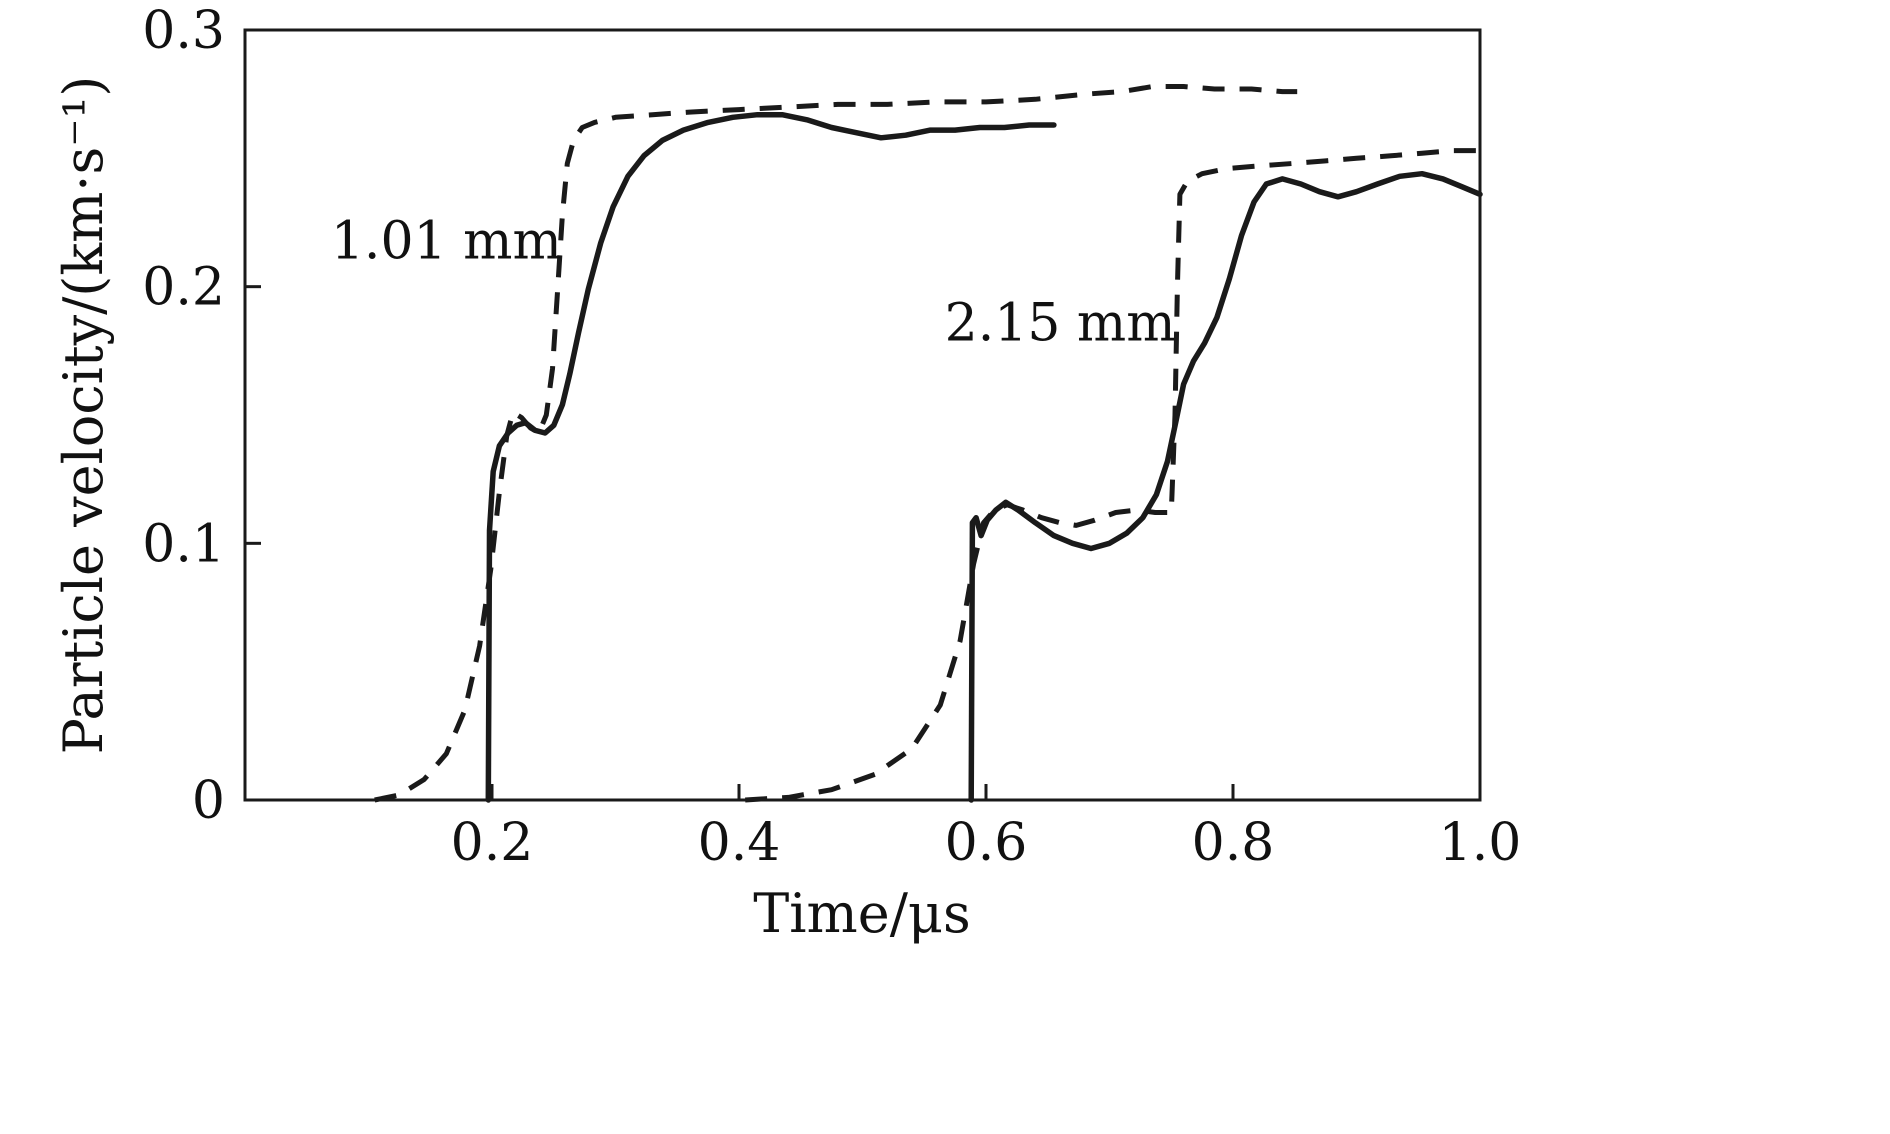  I want to click on y-tick-label-0.1: 0.1, so click(183, 544).